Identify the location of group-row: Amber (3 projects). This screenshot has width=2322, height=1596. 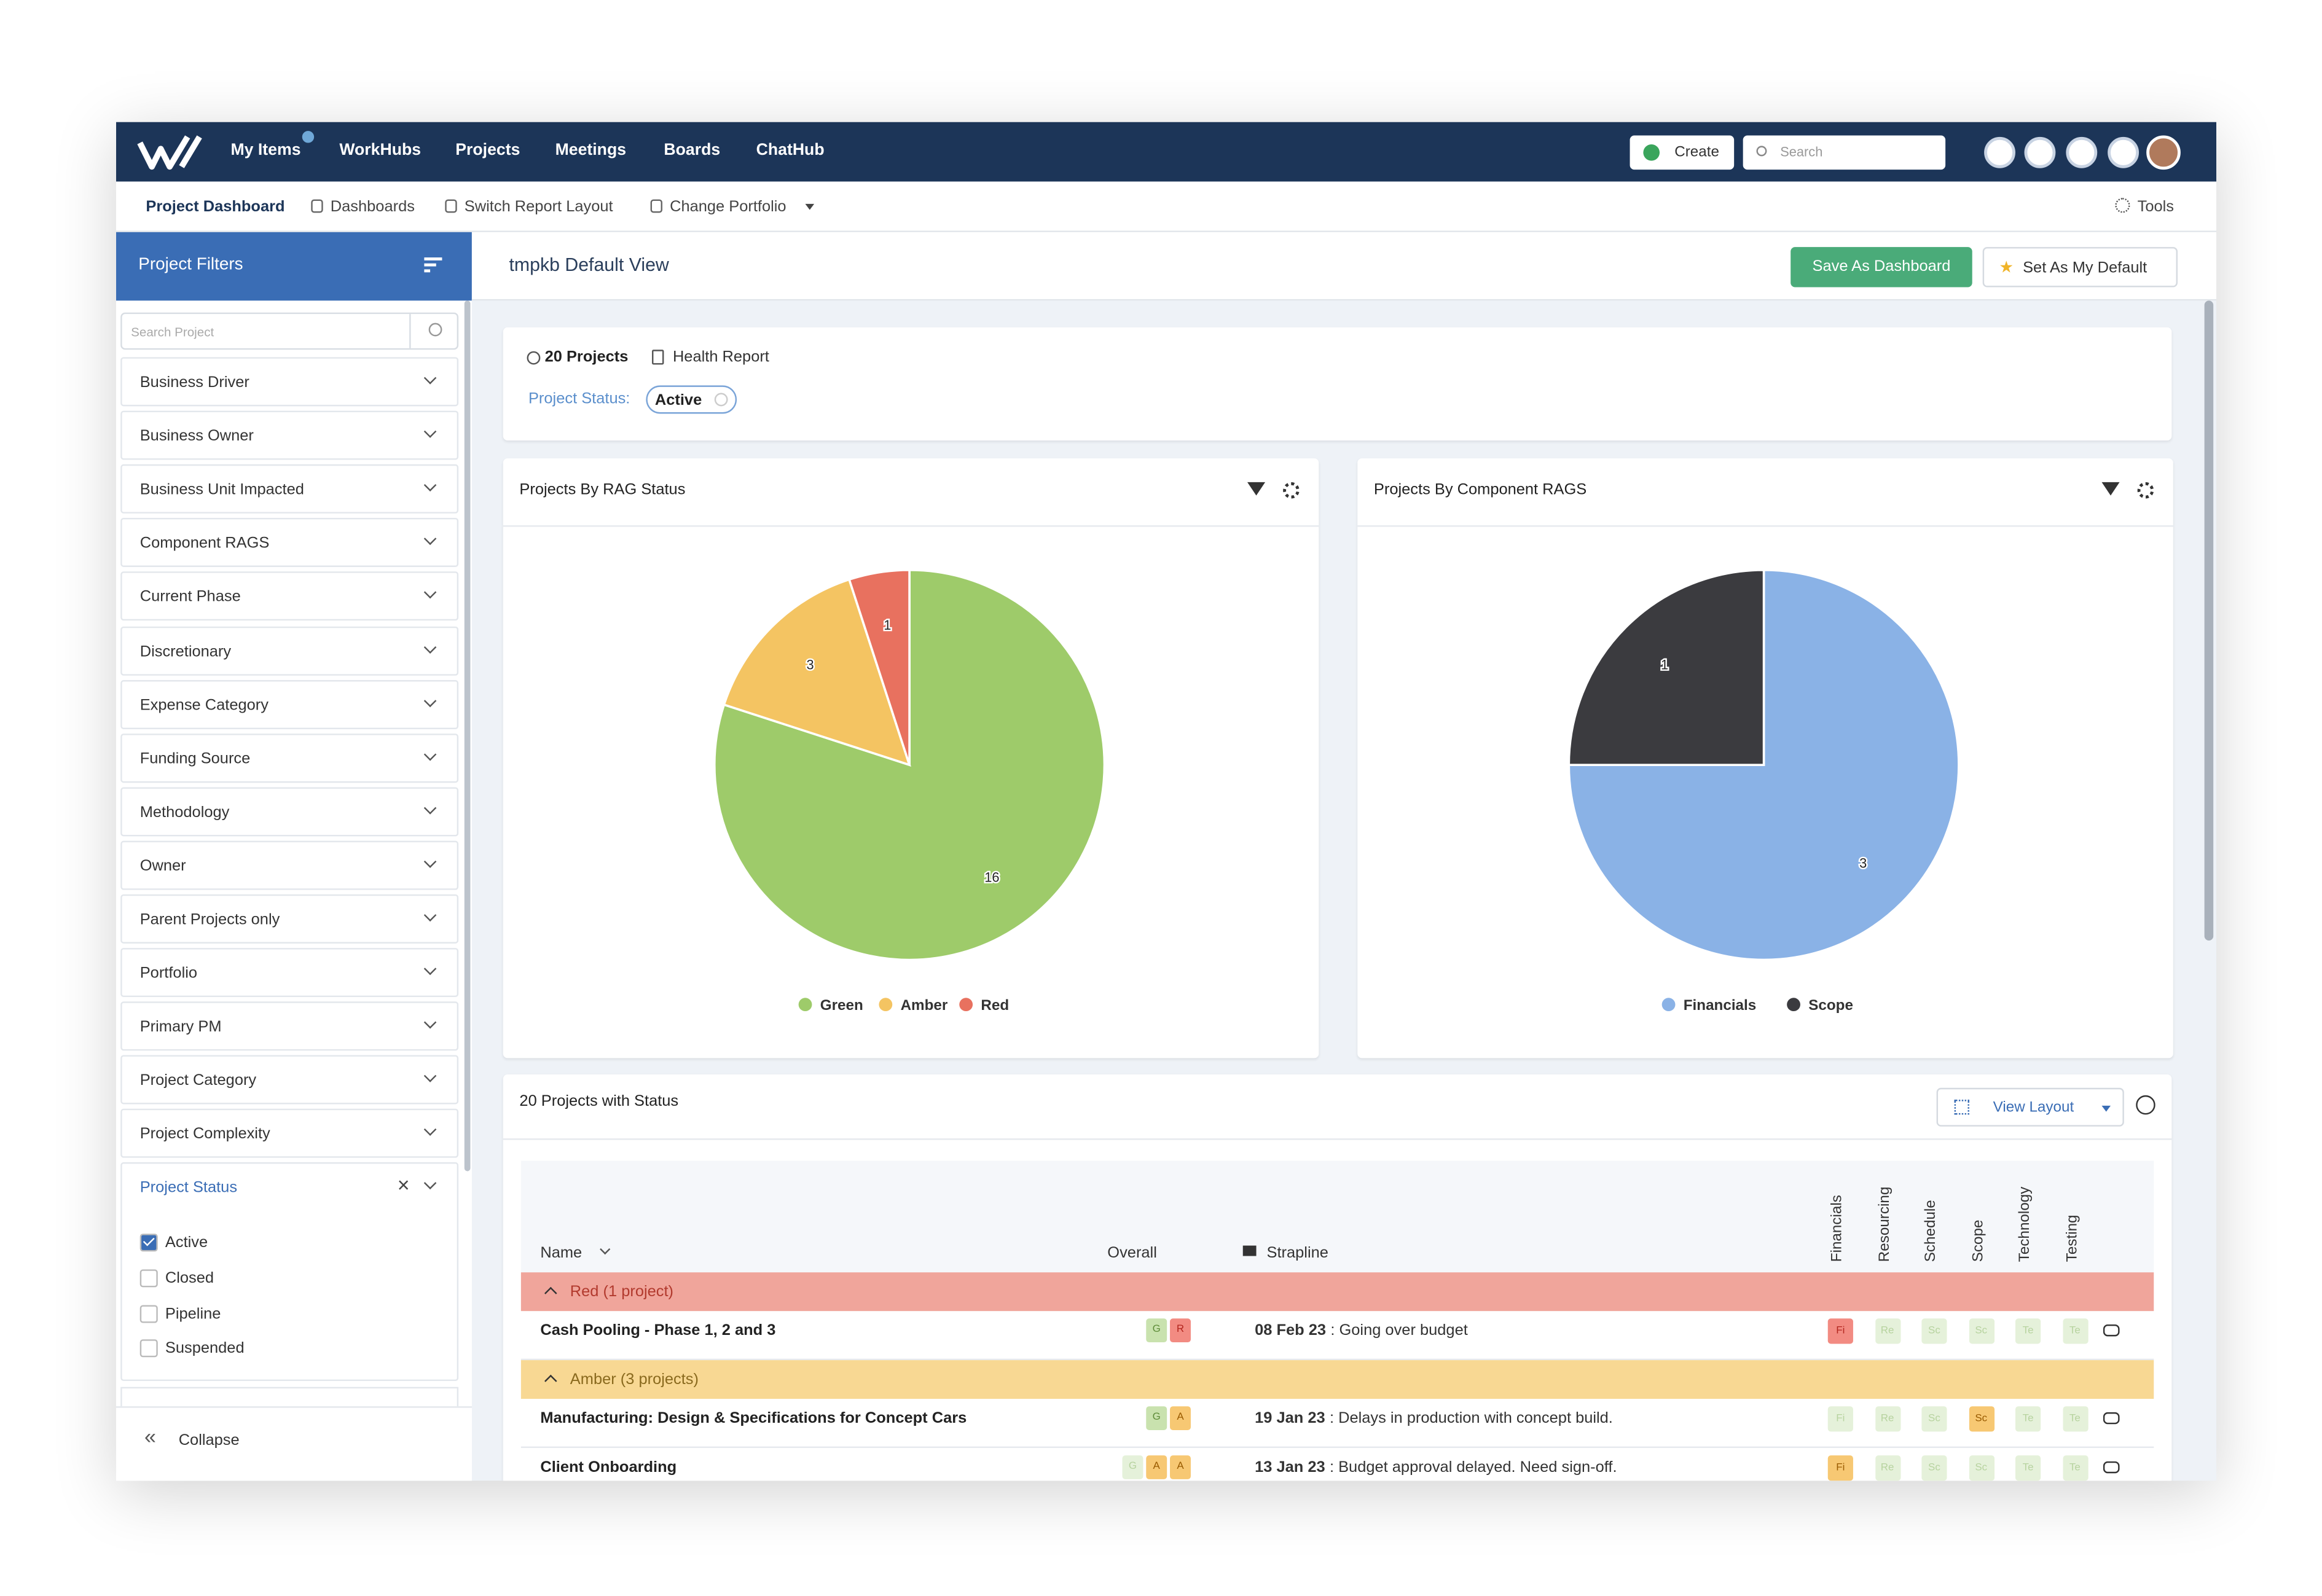
(1337, 1380).